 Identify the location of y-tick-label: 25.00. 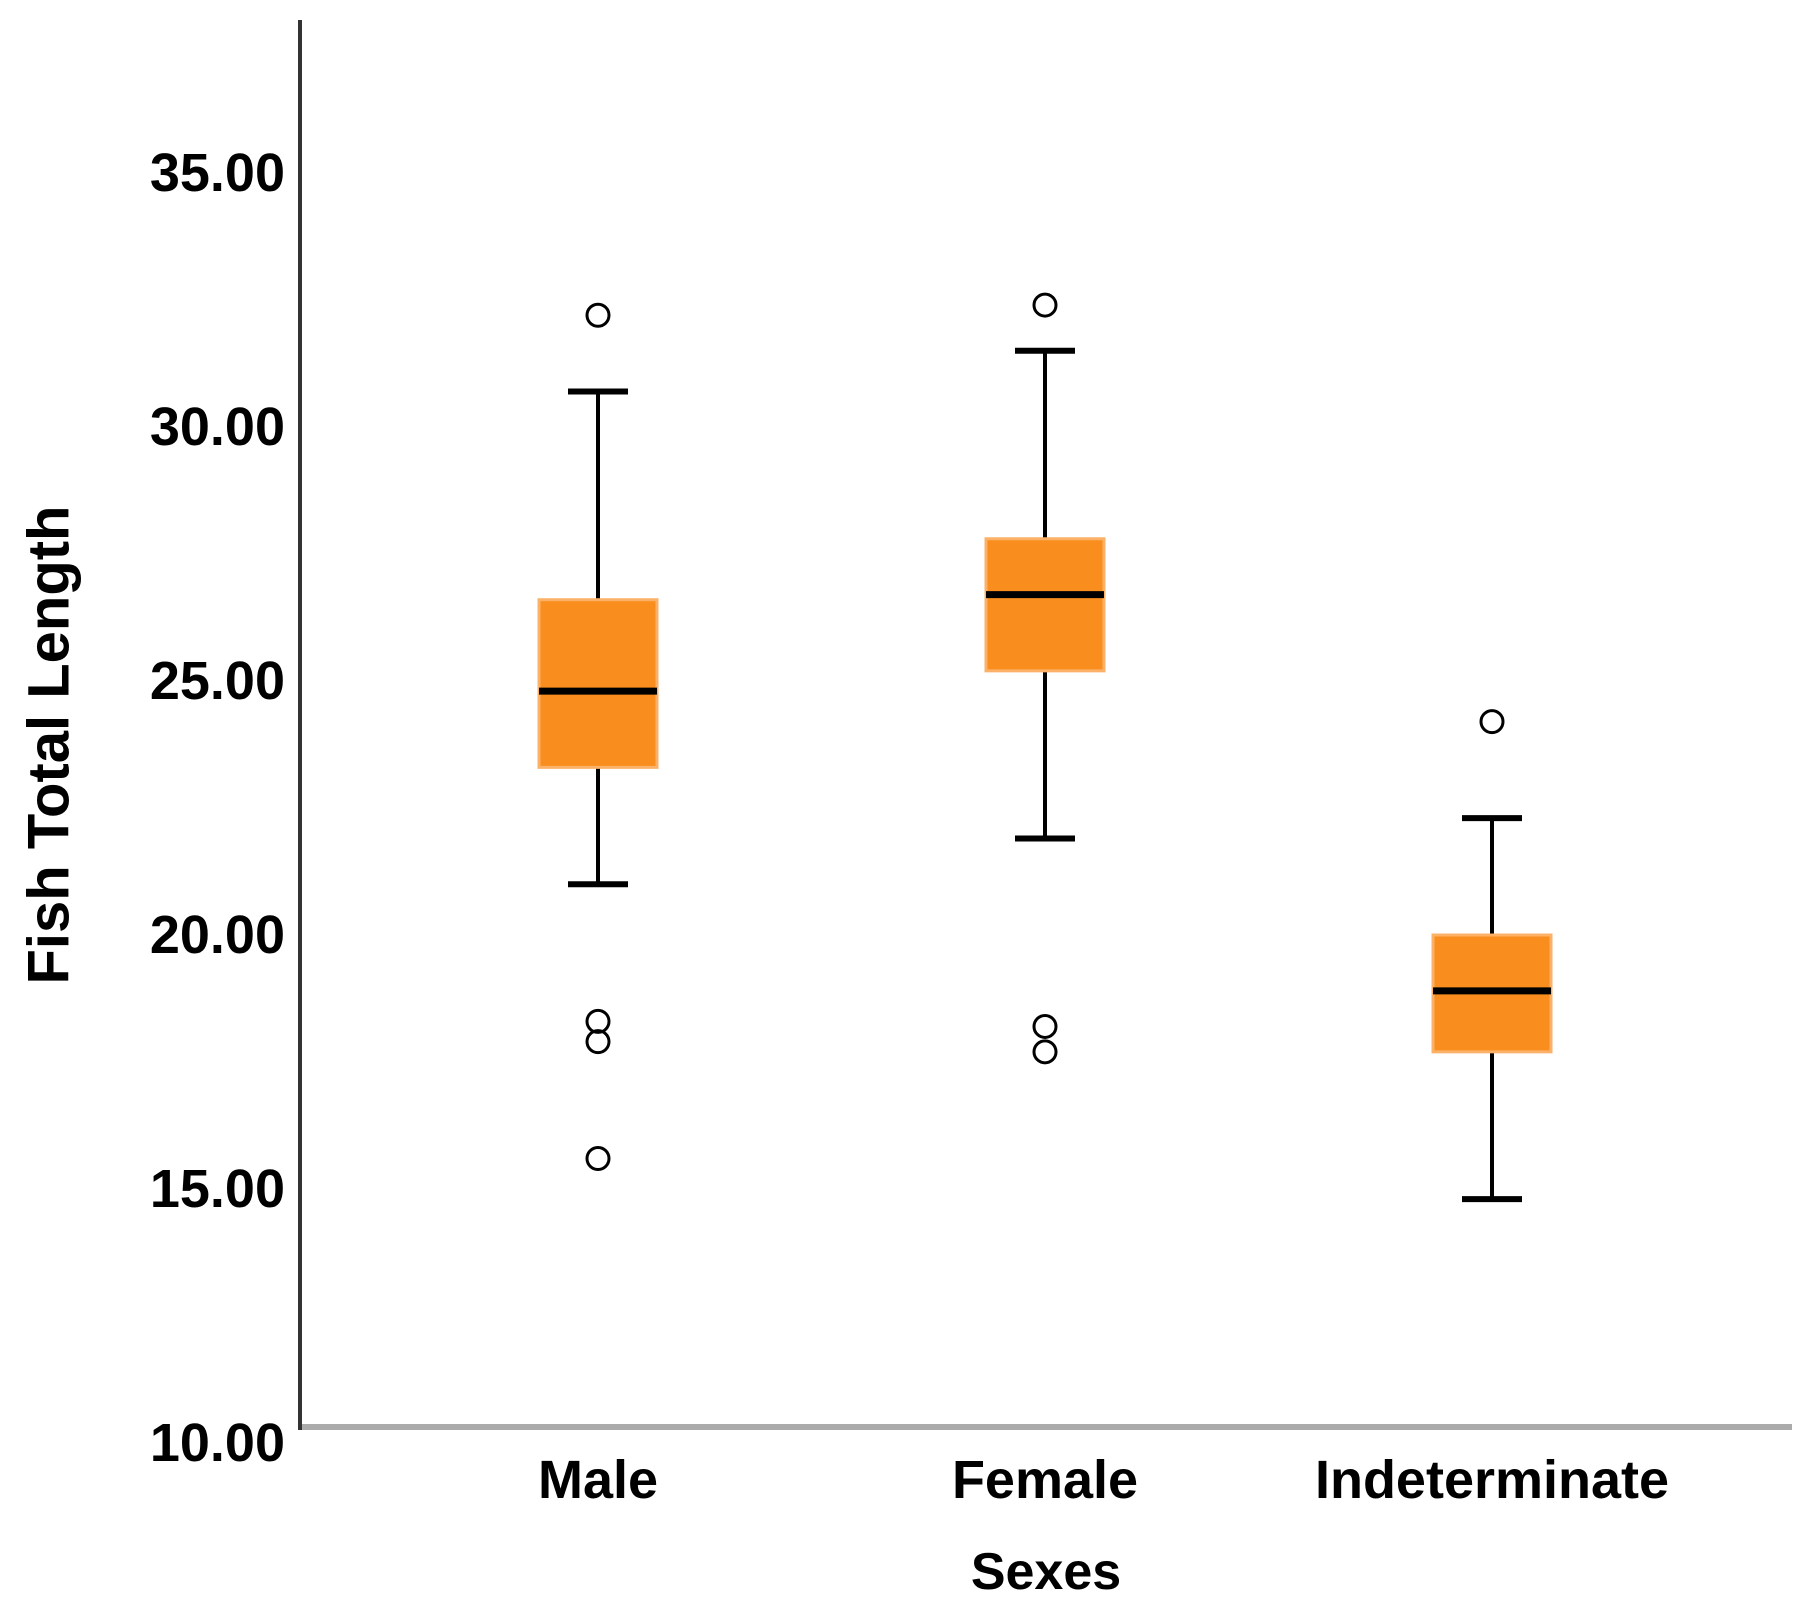
(217, 681).